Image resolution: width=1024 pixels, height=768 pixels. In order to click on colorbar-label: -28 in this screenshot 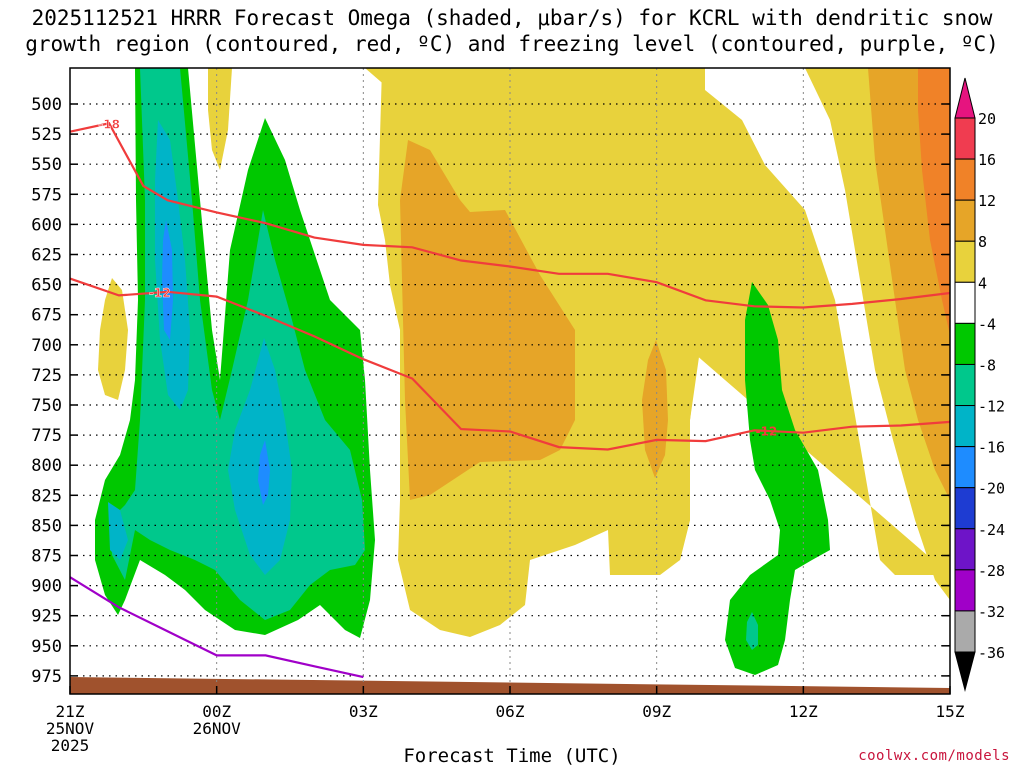, I will do `click(991, 571)`.